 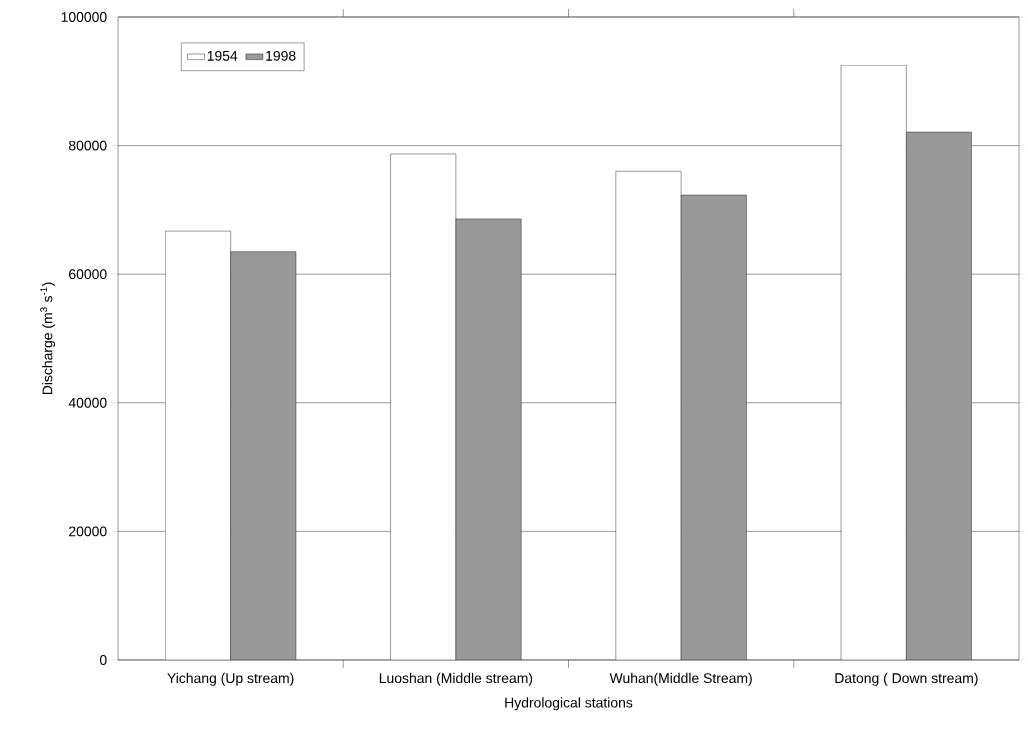 What do you see at coordinates (87, 402) in the screenshot?
I see `y-tick-label: 40000` at bounding box center [87, 402].